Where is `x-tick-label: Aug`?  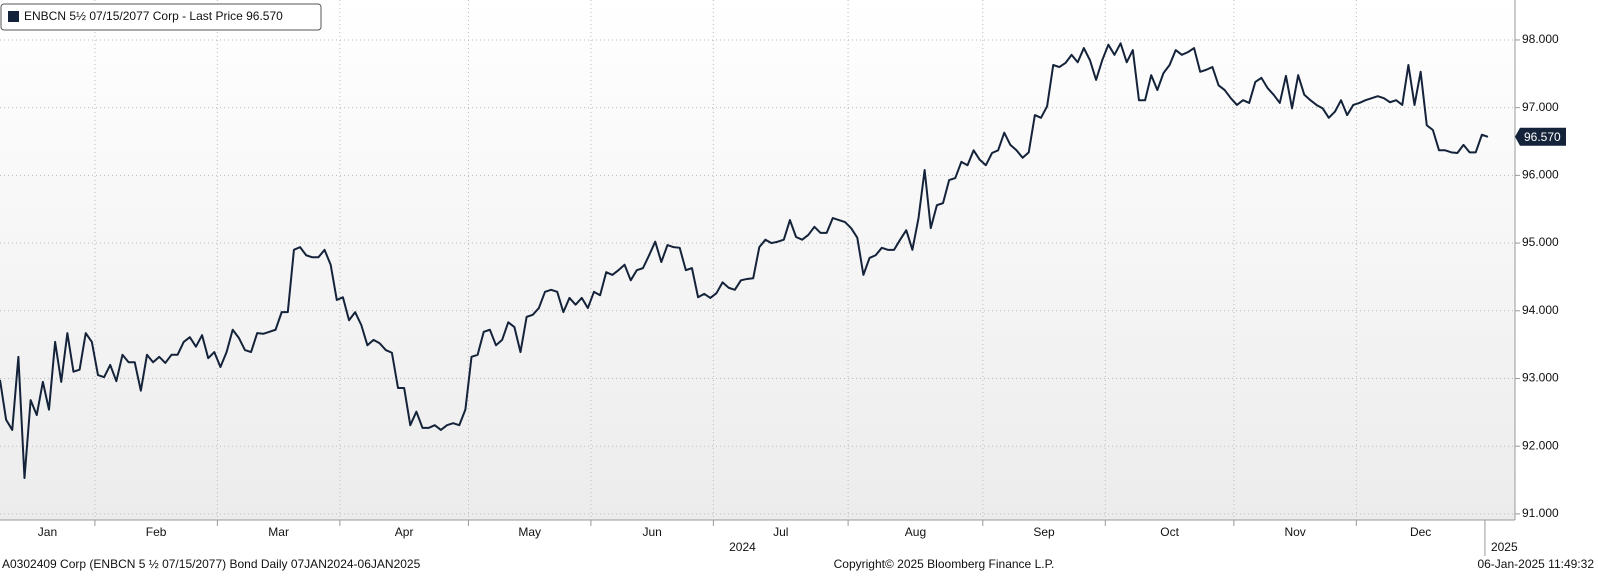 x-tick-label: Aug is located at coordinates (915, 532).